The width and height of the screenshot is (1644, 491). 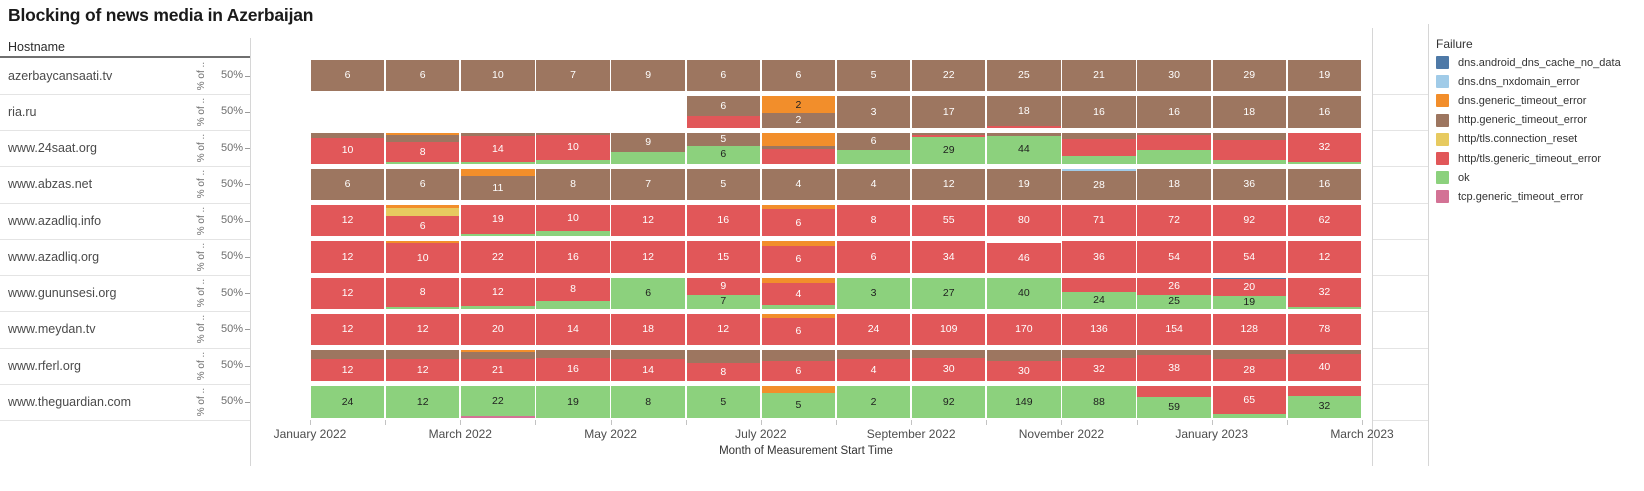 What do you see at coordinates (69, 401) in the screenshot?
I see `hostname-label: www.theguardian.com` at bounding box center [69, 401].